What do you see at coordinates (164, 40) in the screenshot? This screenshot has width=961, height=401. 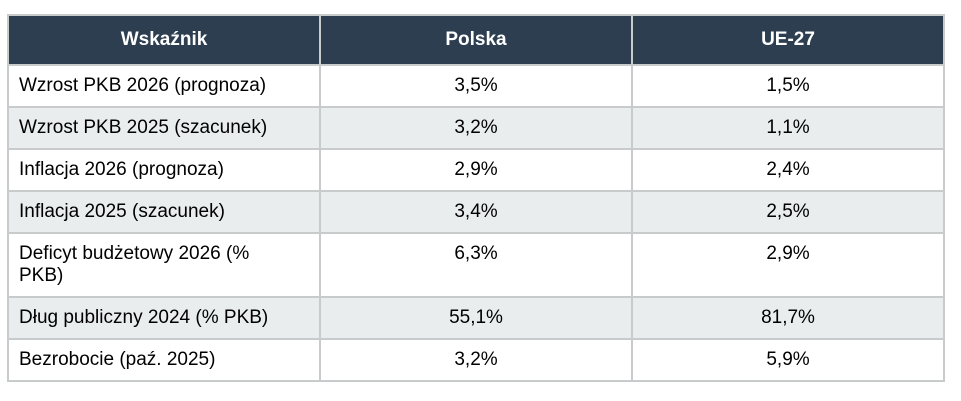 I see `column-header-indicator: Wskaźnik` at bounding box center [164, 40].